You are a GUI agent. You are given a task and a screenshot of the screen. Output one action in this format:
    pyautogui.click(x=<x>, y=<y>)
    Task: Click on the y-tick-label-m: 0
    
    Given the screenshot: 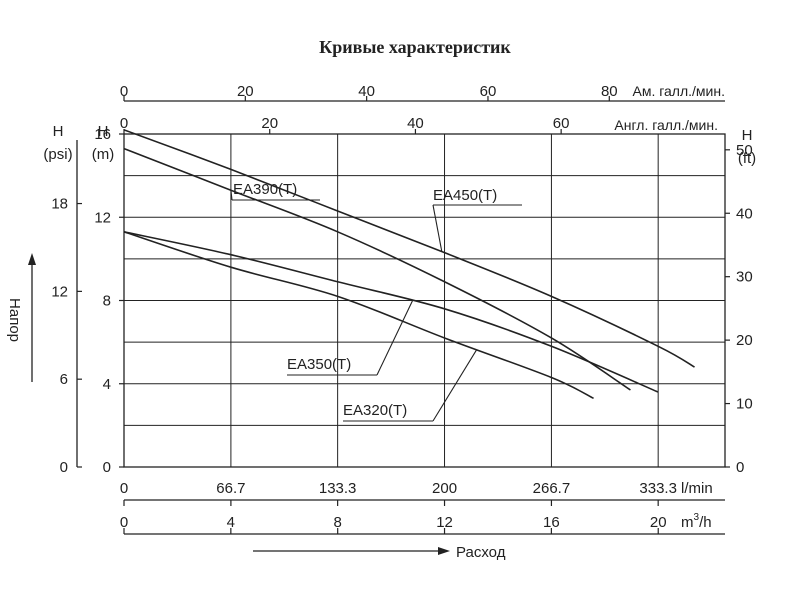 What is the action you would take?
    pyautogui.click(x=107, y=467)
    